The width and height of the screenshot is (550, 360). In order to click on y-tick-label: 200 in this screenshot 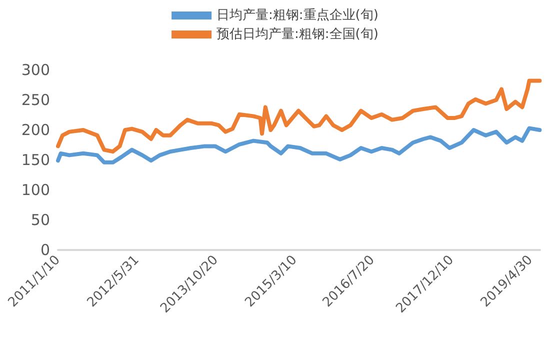, I will do `click(35, 130)`.